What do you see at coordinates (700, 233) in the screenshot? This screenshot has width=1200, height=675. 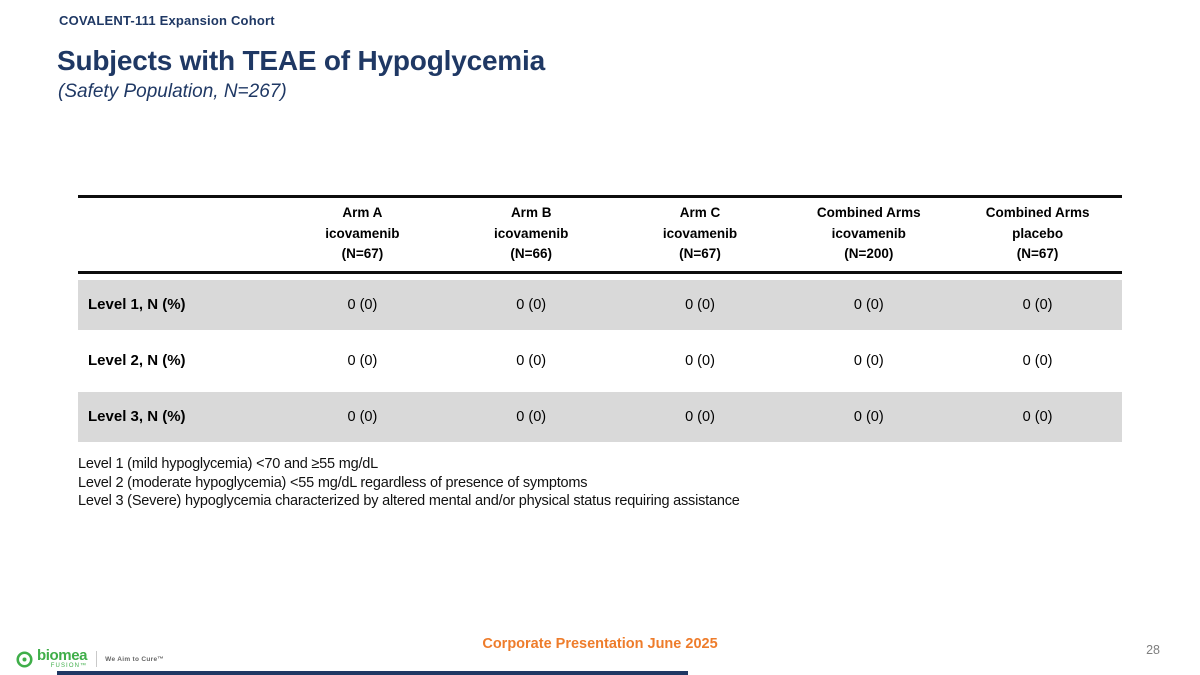 I see `column-header-arm-c: Arm C icovamenib (N=67)` at bounding box center [700, 233].